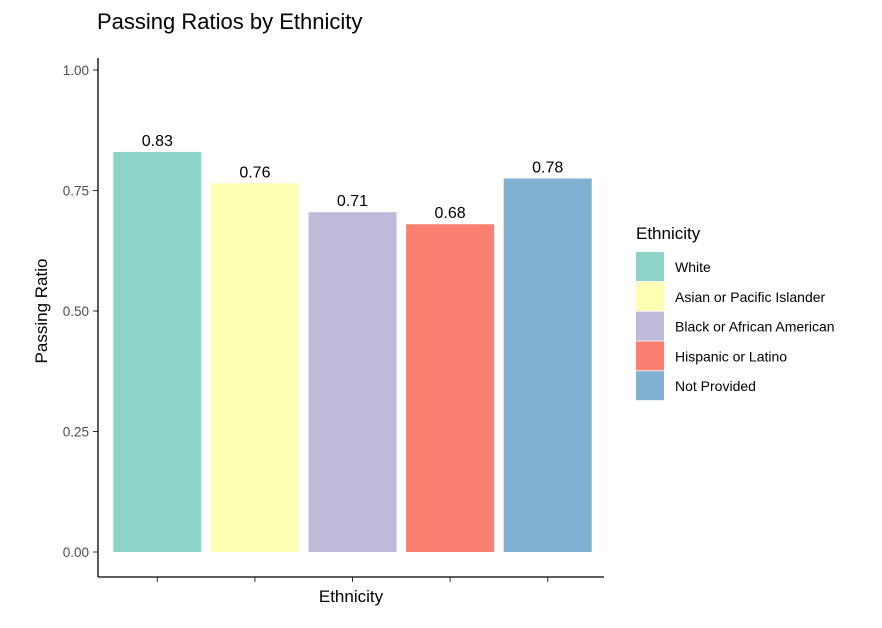 This screenshot has width=882, height=628. I want to click on y-tick-label-2: 0.25, so click(76, 432).